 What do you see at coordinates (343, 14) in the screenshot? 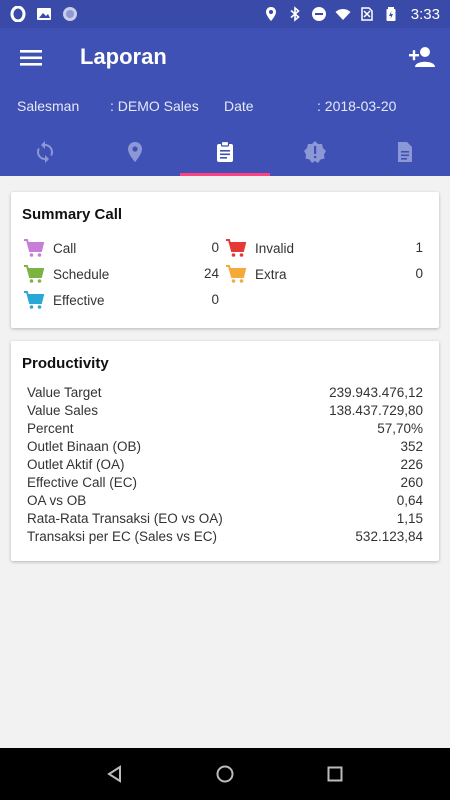
I see `wifi-icon` at bounding box center [343, 14].